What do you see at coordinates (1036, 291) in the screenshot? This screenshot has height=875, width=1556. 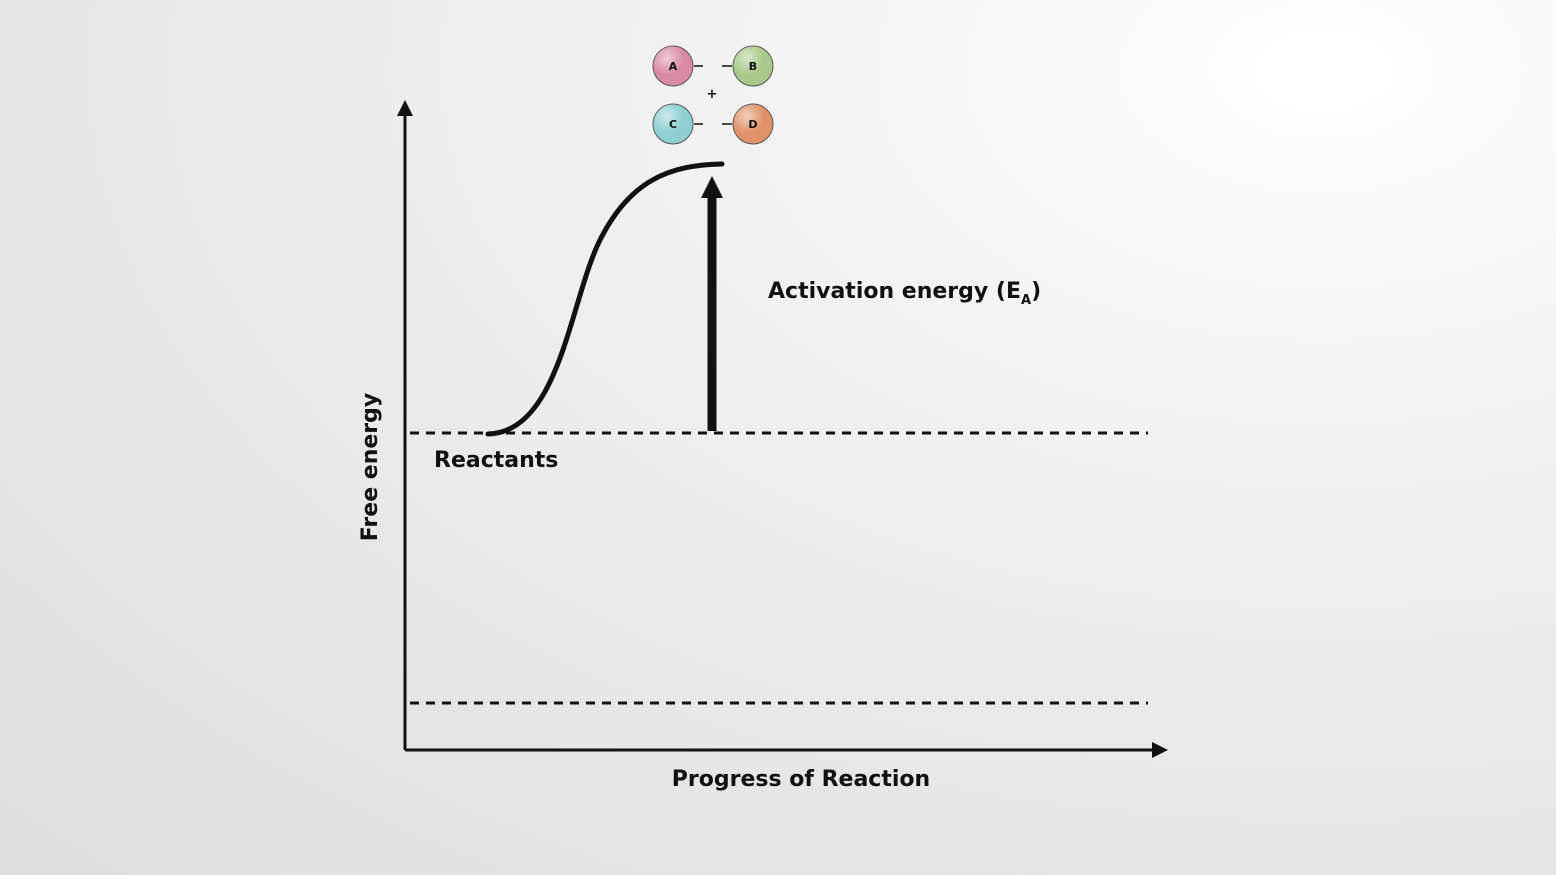 I see `activation-energy-close: )` at bounding box center [1036, 291].